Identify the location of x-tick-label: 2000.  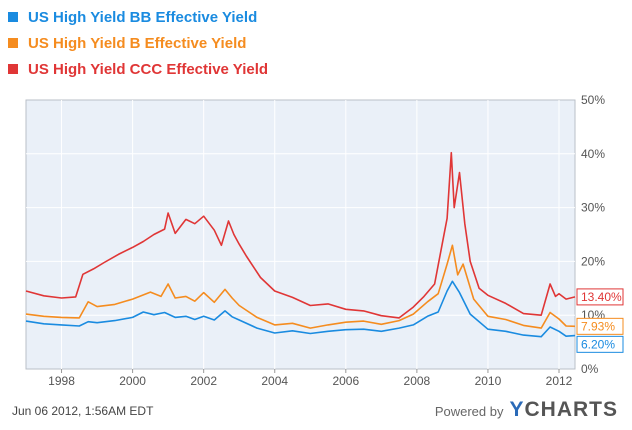
(132, 381).